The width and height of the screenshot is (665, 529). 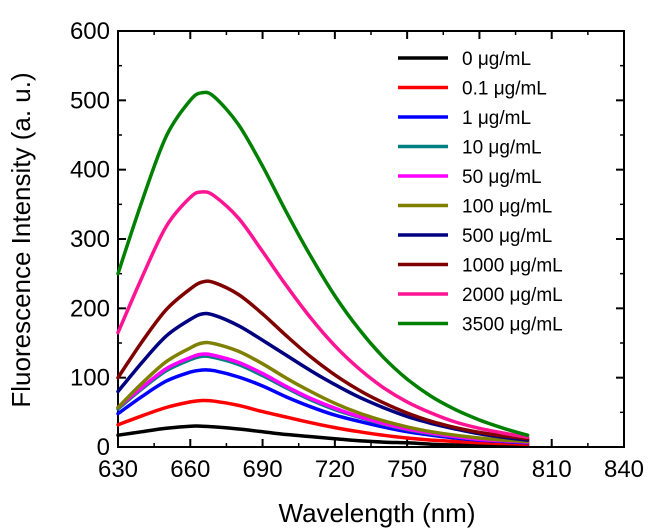 I want to click on y-axis-title: Fluorescence Intensity (a. u.), so click(x=21, y=239).